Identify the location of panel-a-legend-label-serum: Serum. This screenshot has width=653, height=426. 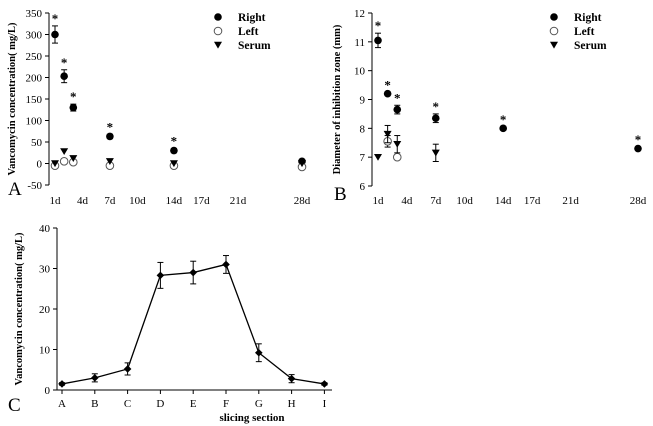
(254, 46).